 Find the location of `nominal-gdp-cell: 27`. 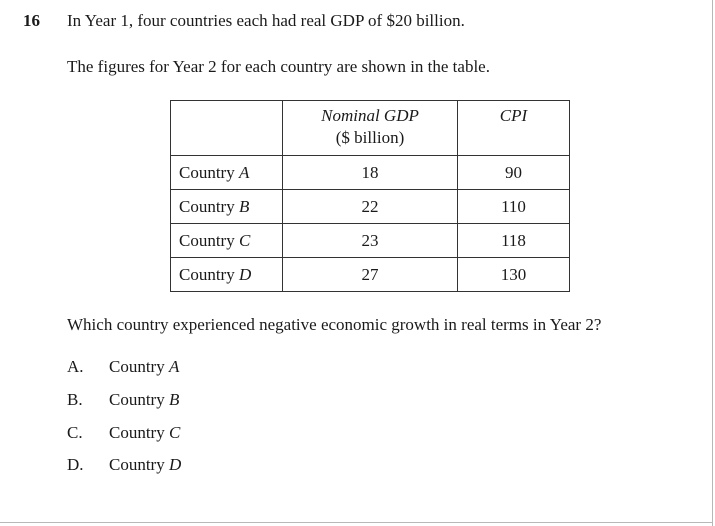

nominal-gdp-cell: 27 is located at coordinates (370, 274).